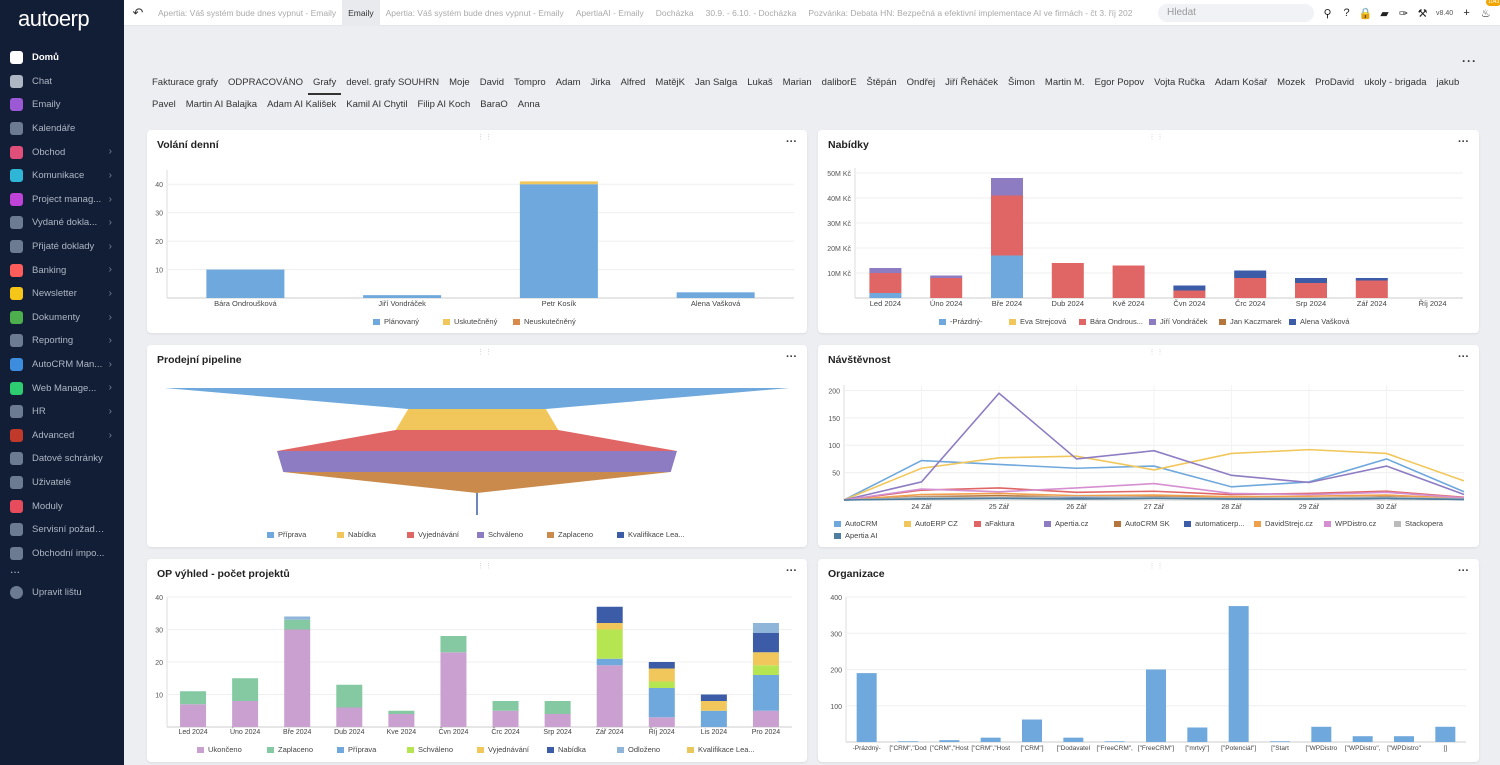  What do you see at coordinates (494, 104) in the screenshot?
I see `filter-tab: BaraO` at bounding box center [494, 104].